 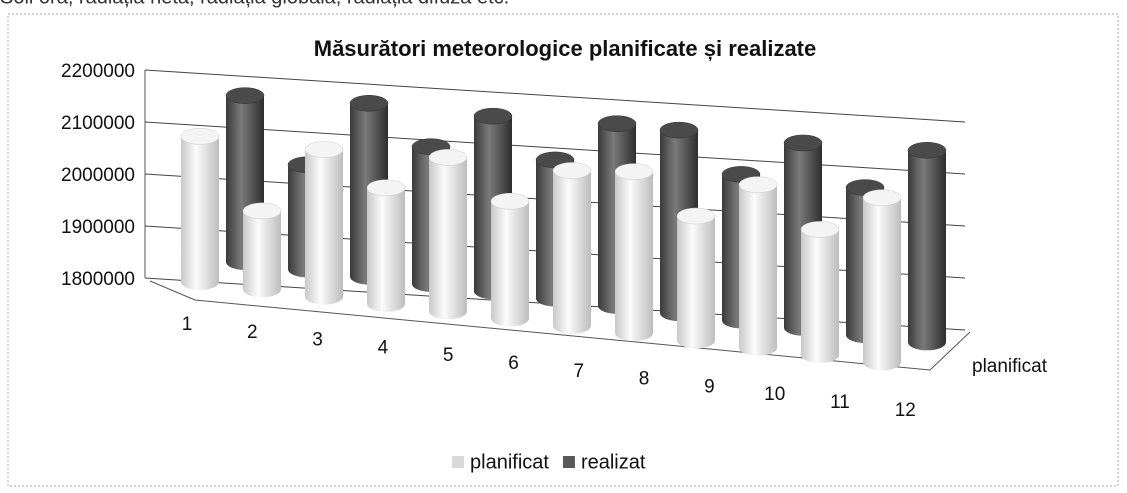 What do you see at coordinates (840, 402) in the screenshot?
I see `x-tick-label: 11` at bounding box center [840, 402].